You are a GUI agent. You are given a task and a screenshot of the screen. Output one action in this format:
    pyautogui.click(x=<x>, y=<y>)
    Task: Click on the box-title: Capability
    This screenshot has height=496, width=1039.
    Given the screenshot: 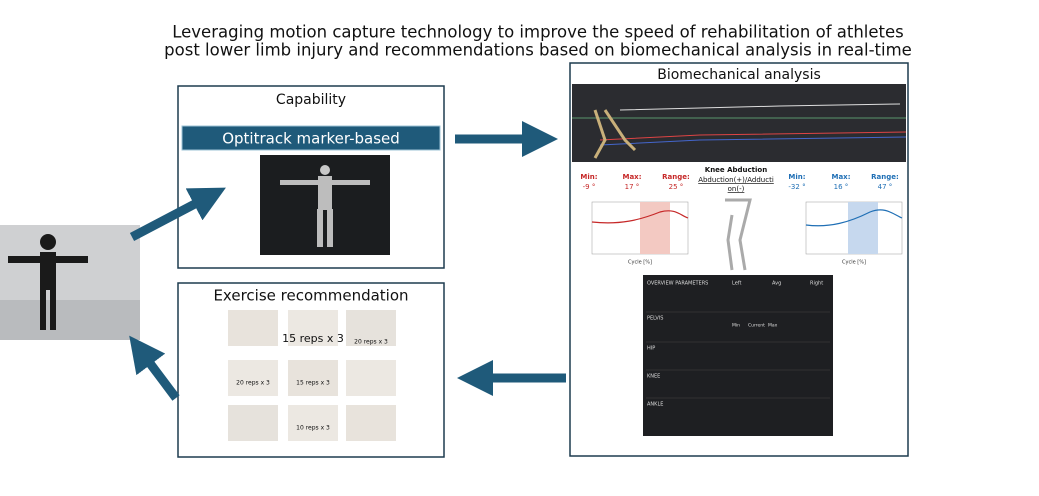 What is the action you would take?
    pyautogui.click(x=311, y=100)
    